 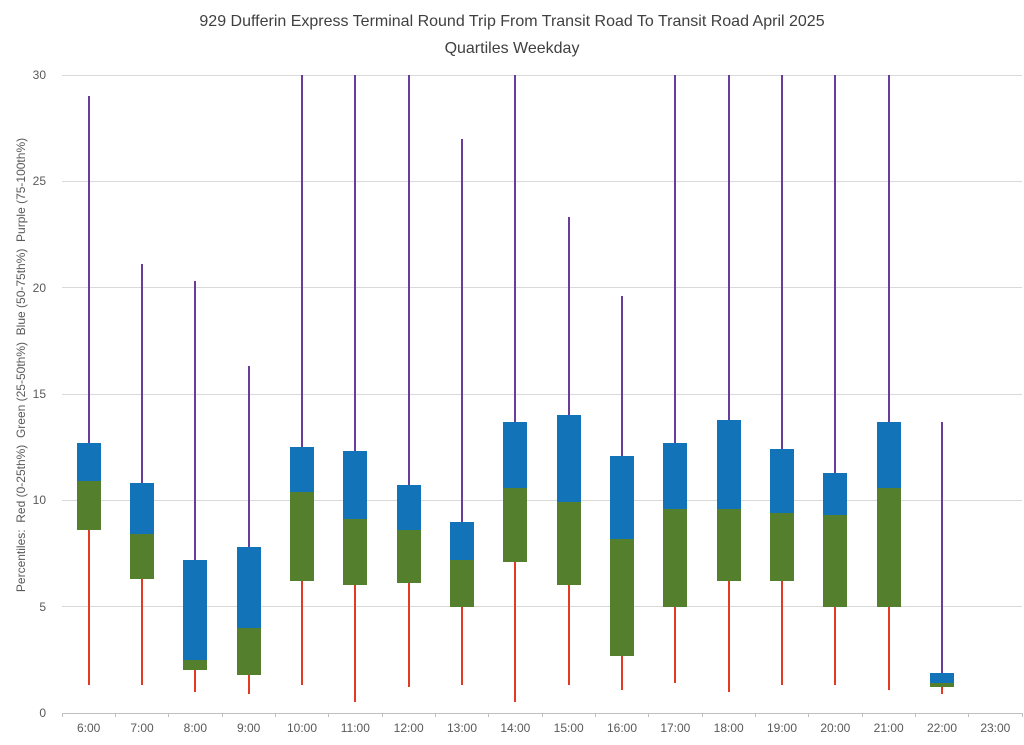 What do you see at coordinates (39, 500) in the screenshot?
I see `y-tick-label: 10` at bounding box center [39, 500].